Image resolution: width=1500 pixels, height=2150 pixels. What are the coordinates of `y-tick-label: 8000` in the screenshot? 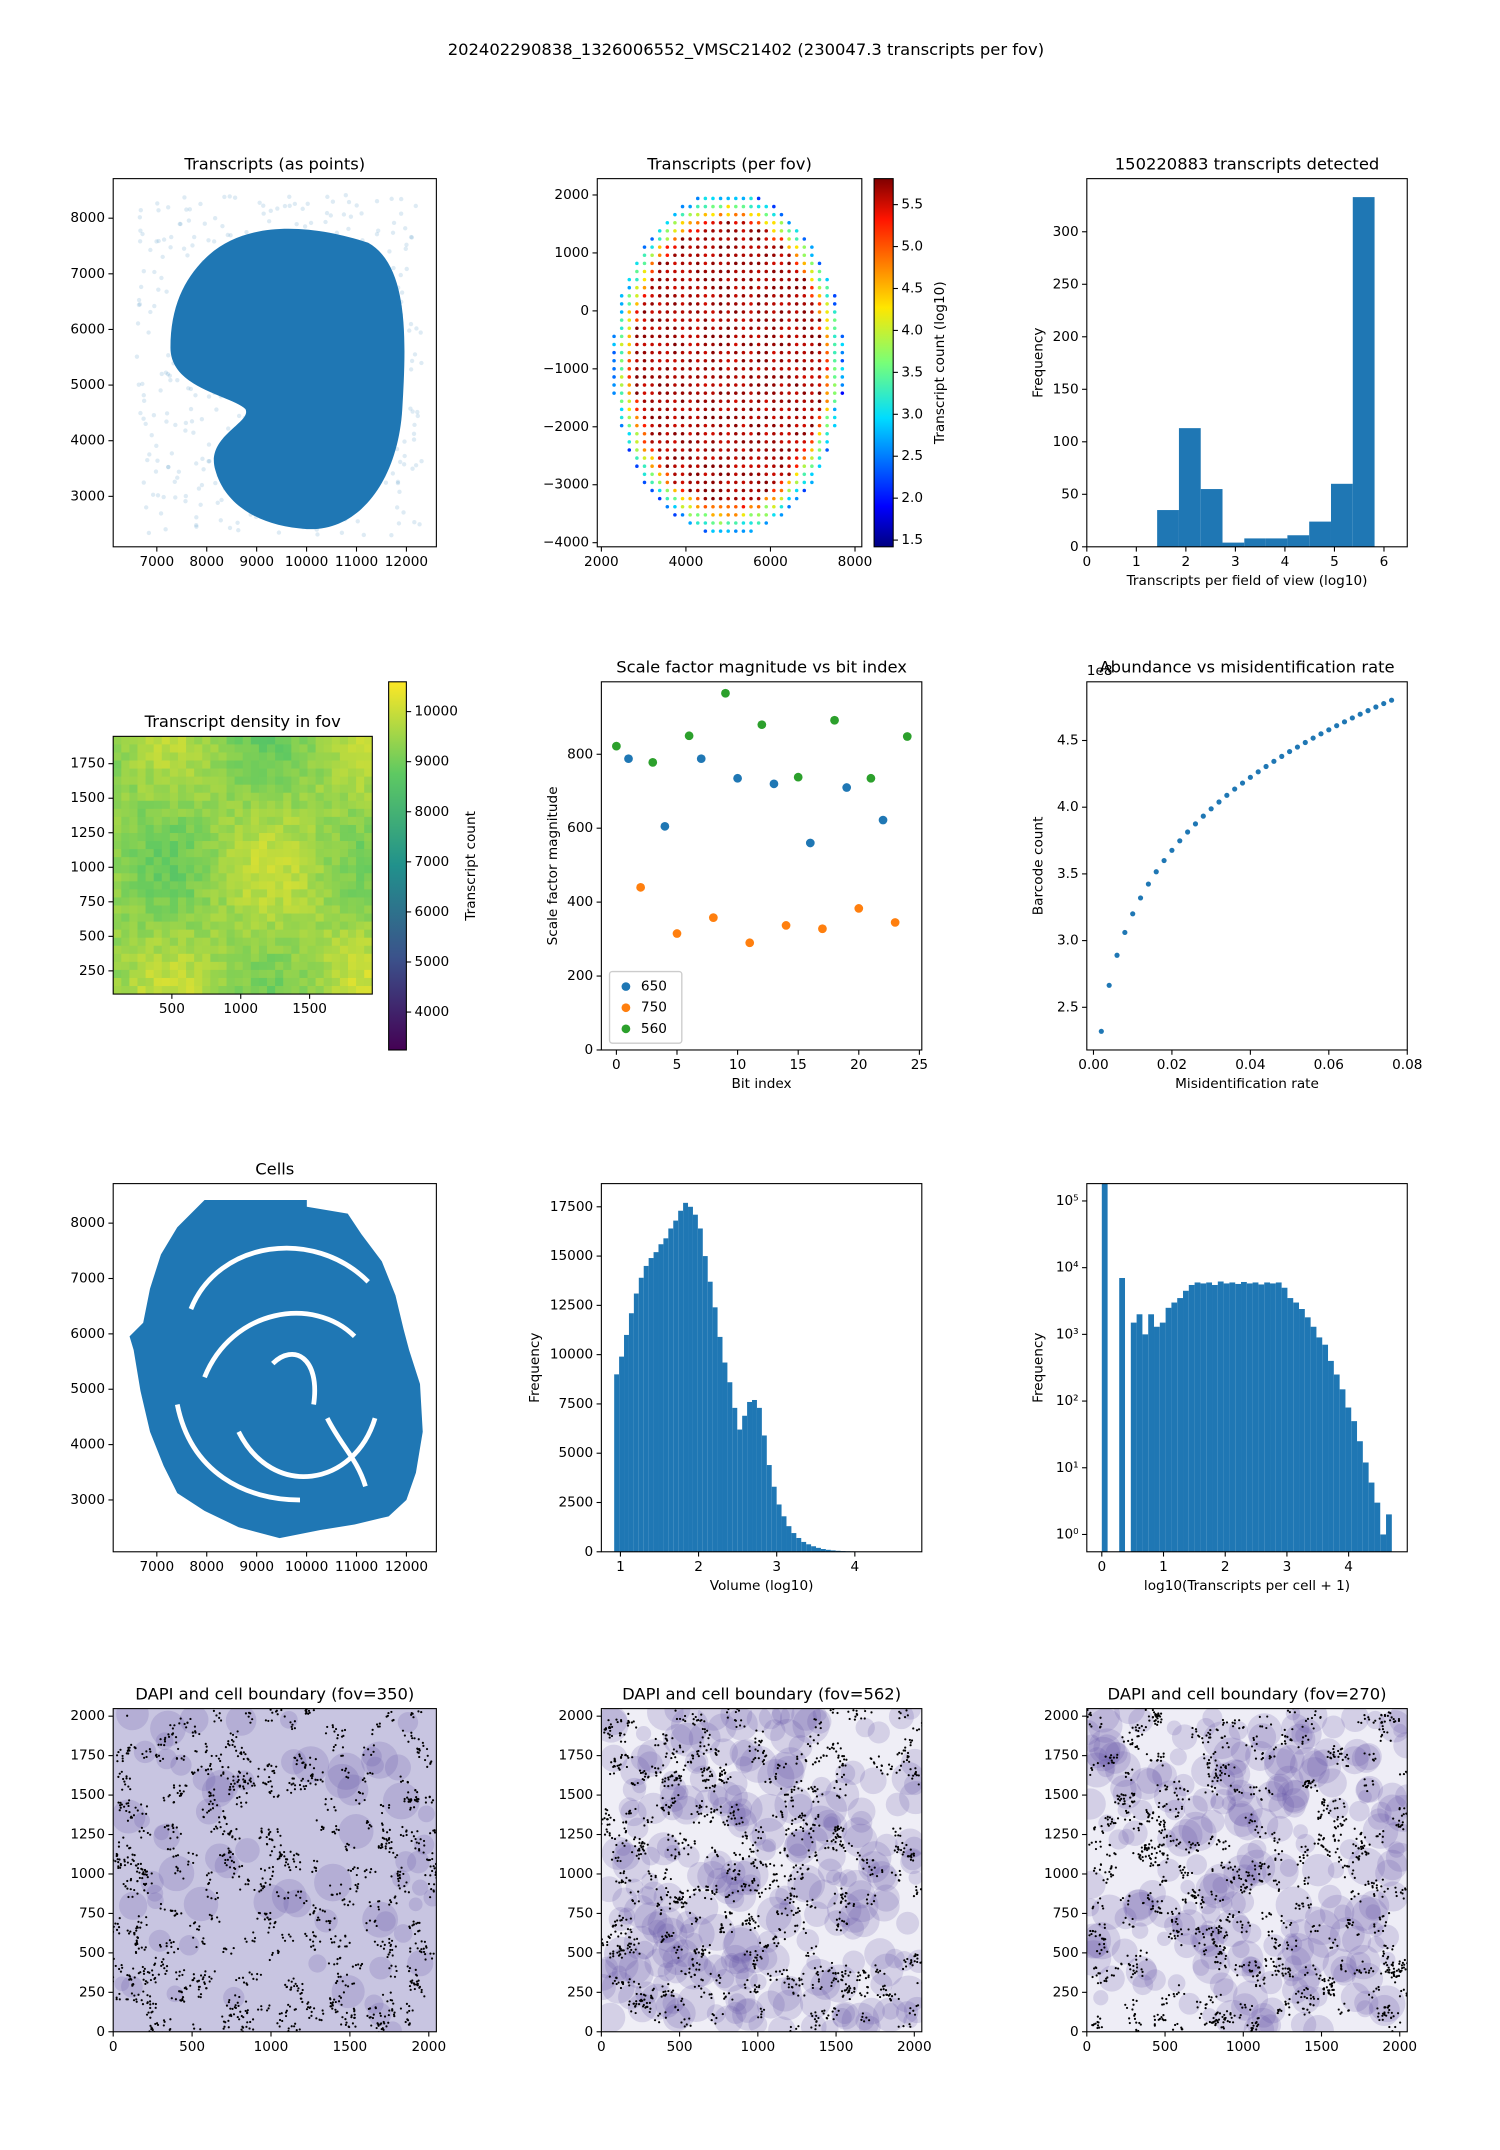 It's located at (87, 1223).